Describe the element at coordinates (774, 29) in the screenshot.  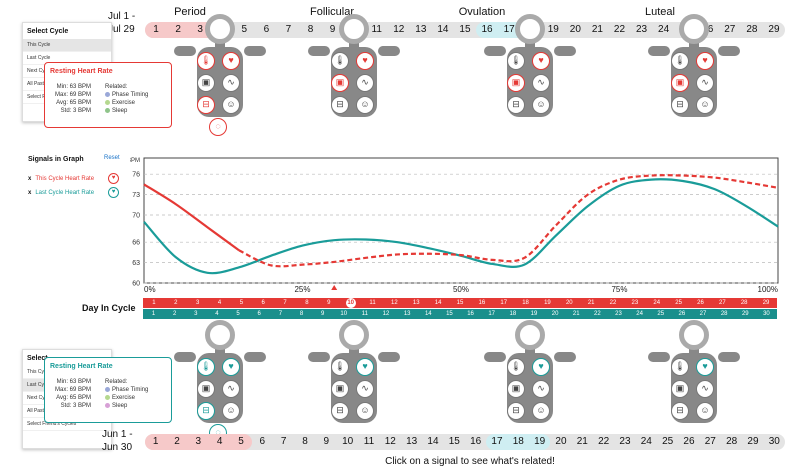
I see `top-day-29: 29` at that location.